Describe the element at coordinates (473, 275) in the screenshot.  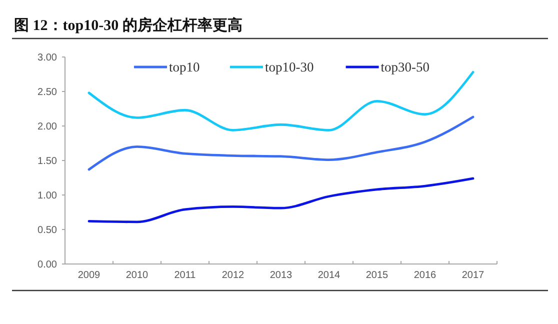
I see `x-tick-label: 2017` at that location.